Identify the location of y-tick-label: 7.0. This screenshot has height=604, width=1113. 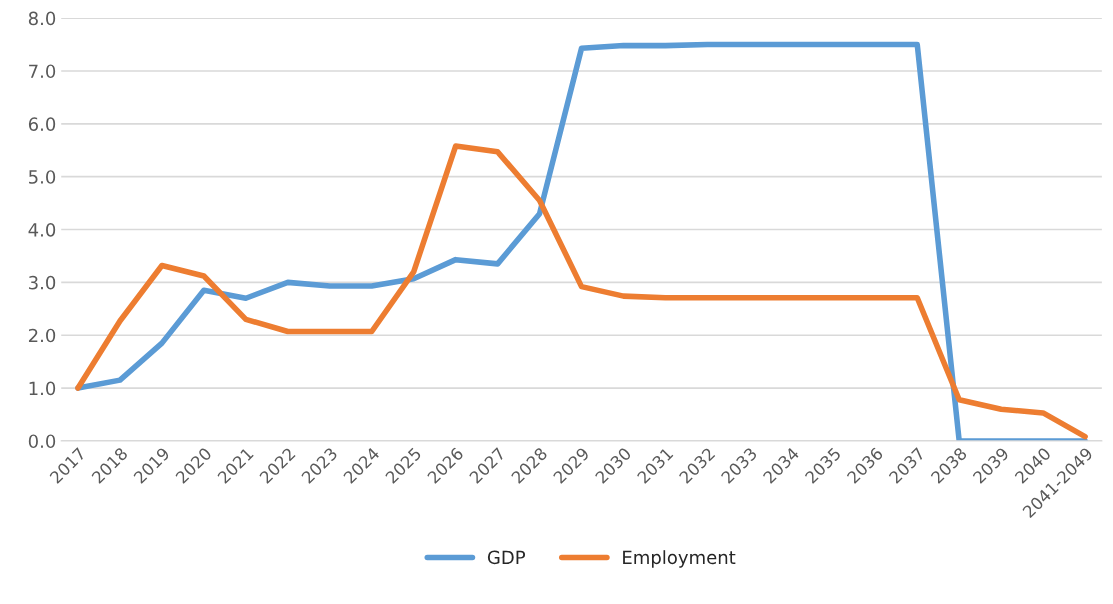
(42, 71).